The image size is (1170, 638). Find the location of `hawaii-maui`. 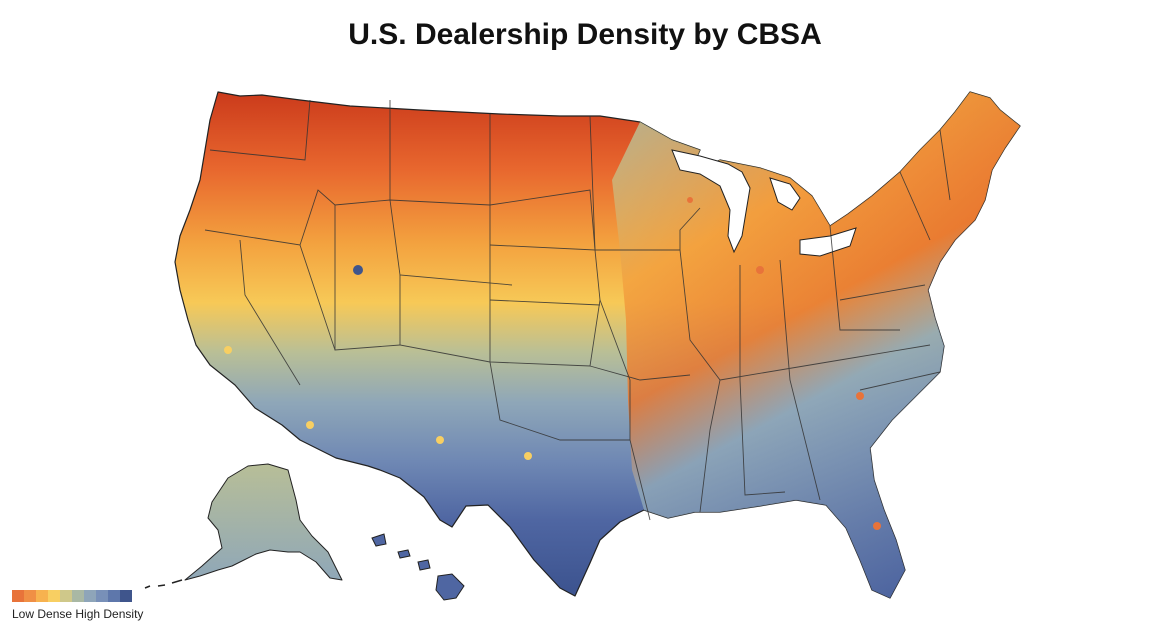

hawaii-maui is located at coordinates (424, 565).